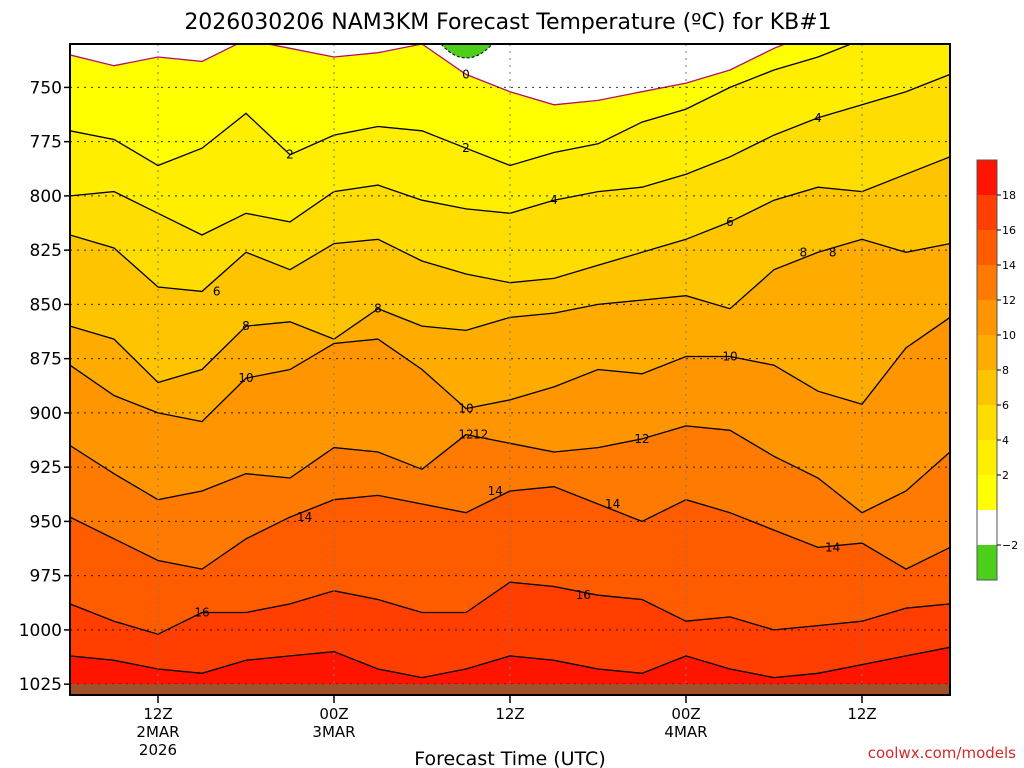 The image size is (1024, 768). Describe the element at coordinates (157, 732) in the screenshot. I see `x-tick-label: 2MAR` at that location.